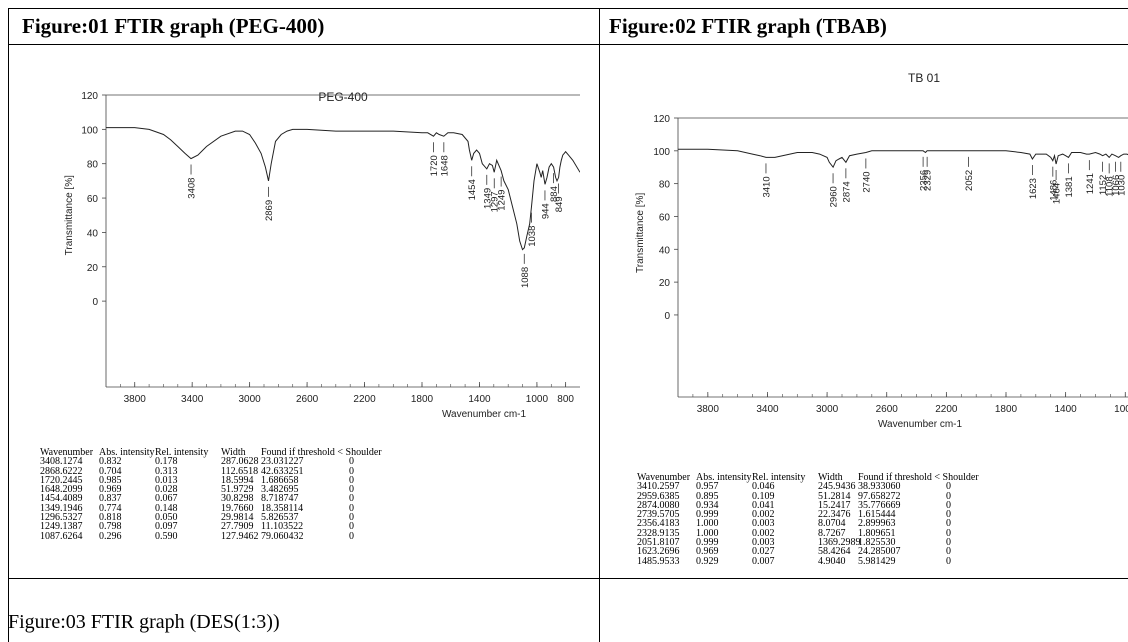  What do you see at coordinates (658, 505) in the screenshot?
I see `peak-table-cell: 2874.0080` at bounding box center [658, 505].